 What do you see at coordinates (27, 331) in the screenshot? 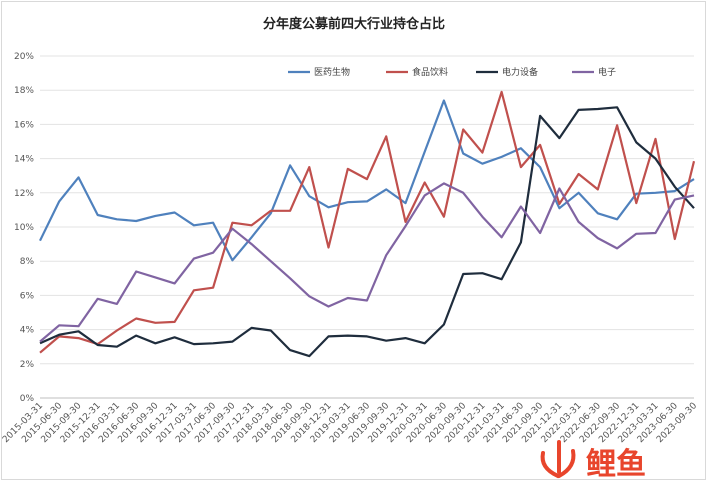
I see `y-tick-label: 4%` at bounding box center [27, 331].